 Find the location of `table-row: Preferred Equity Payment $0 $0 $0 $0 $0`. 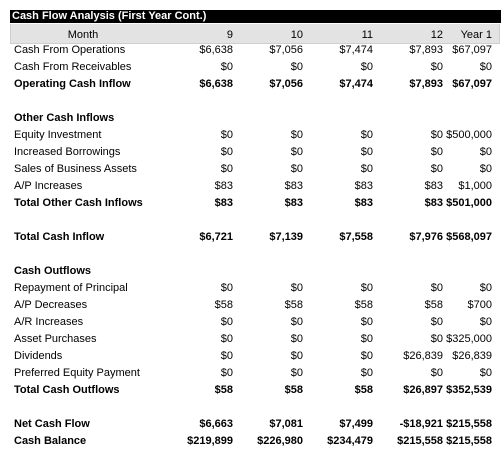

table-row: Preferred Equity Payment $0 $0 $0 $0 $0 is located at coordinates (254, 373).